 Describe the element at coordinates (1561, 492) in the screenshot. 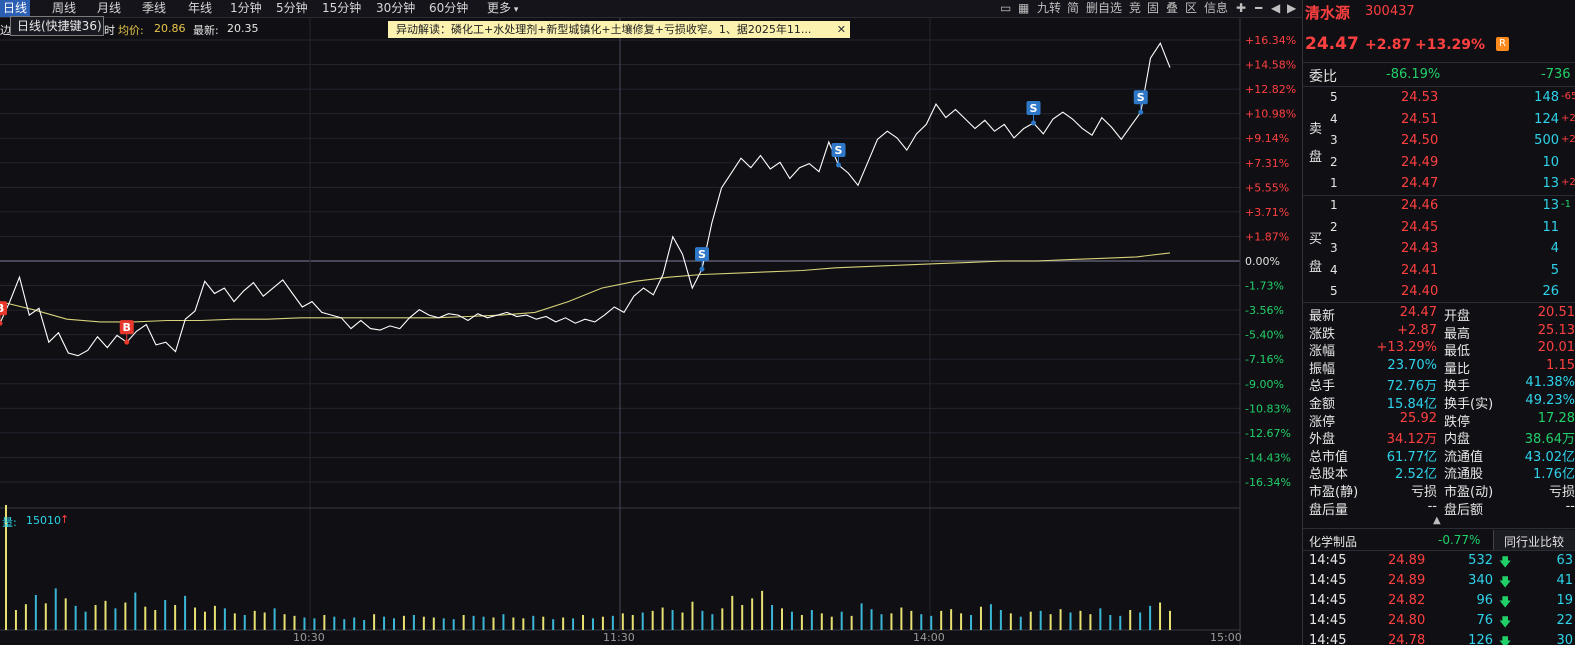

I see `stat-value: 亏损` at that location.